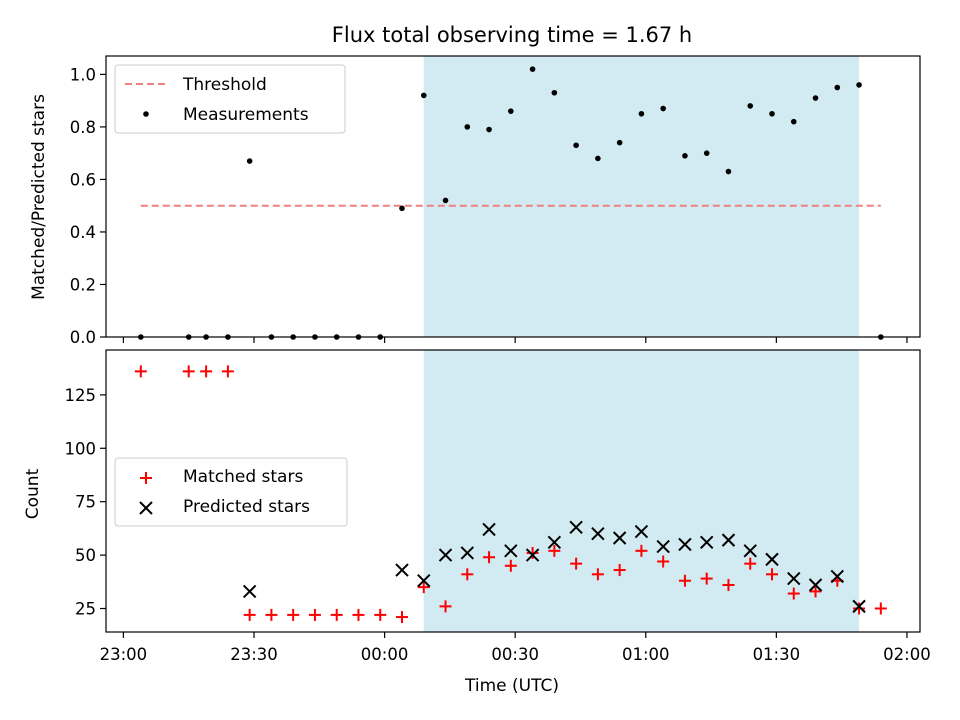 Image resolution: width=960 pixels, height=720 pixels. I want to click on top-legend: Threshold Measurements, so click(230, 99).